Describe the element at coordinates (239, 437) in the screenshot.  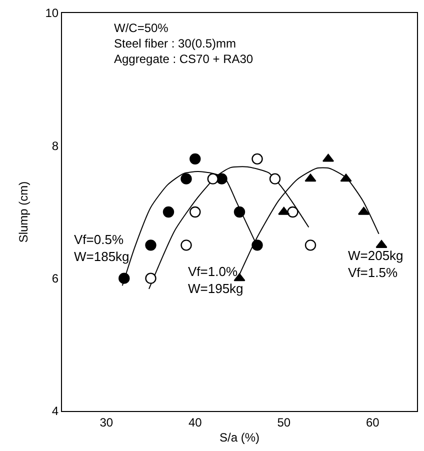
I see `x-axis-title: S/a (%)` at that location.